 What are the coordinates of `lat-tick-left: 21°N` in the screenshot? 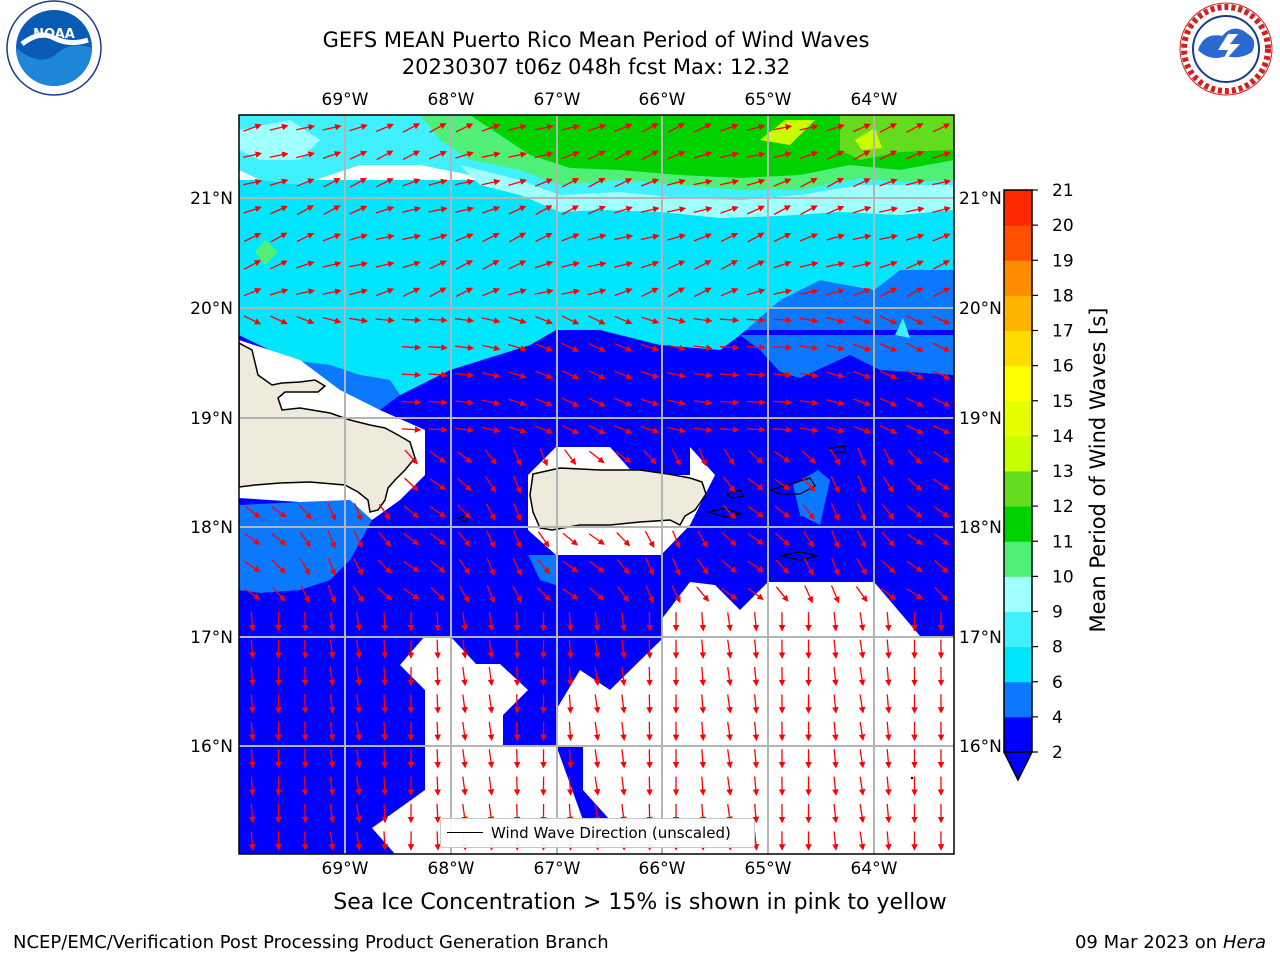 It's located at (211, 199).